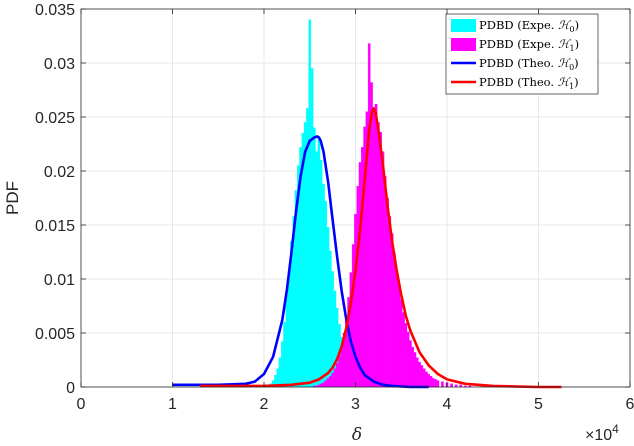 The image size is (634, 446). Describe the element at coordinates (529, 64) in the screenshot. I see `legend-label-theo-h0: PDBD (Theo. ℋ0)` at that location.